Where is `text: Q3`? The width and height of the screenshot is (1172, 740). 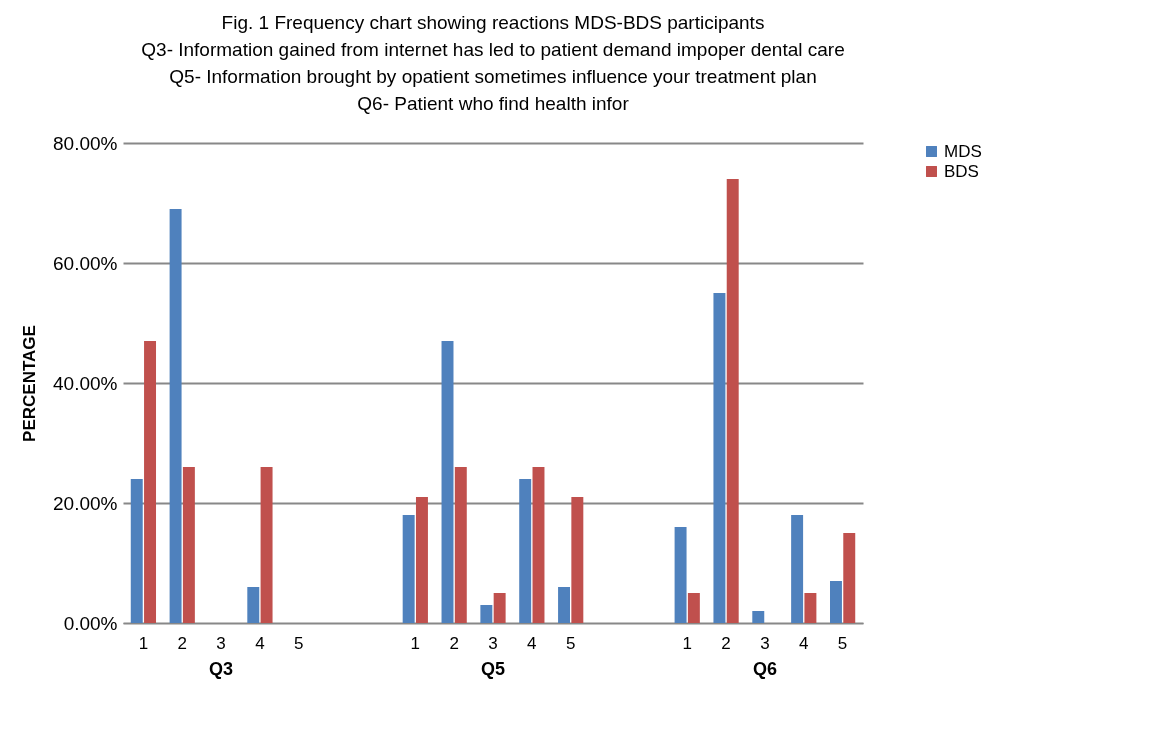
text: Q3 is located at coordinates (221, 669).